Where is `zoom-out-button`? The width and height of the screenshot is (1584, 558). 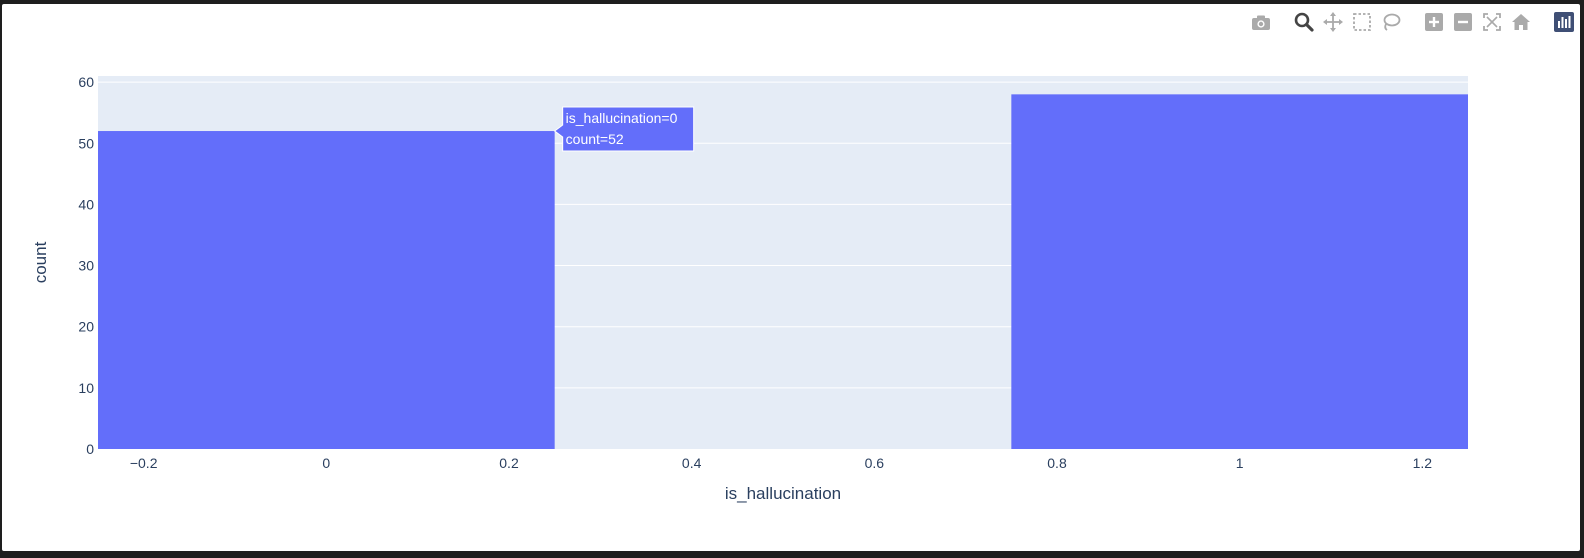
zoom-out-button is located at coordinates (1462, 22).